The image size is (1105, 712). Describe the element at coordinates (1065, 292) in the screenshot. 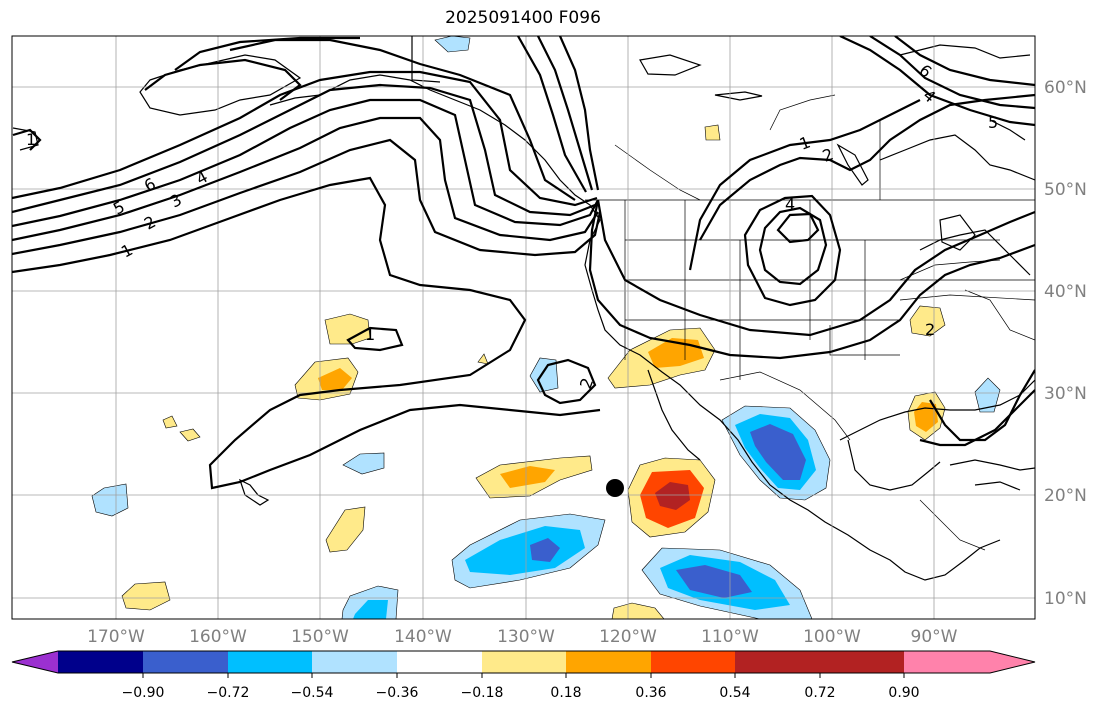

I see `lat-label: 40°N` at that location.